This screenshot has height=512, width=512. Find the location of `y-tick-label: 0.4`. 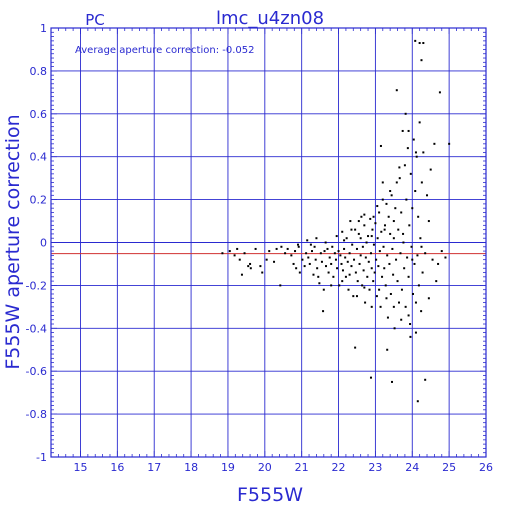

y-tick-label: 0.4 is located at coordinates (39, 157).